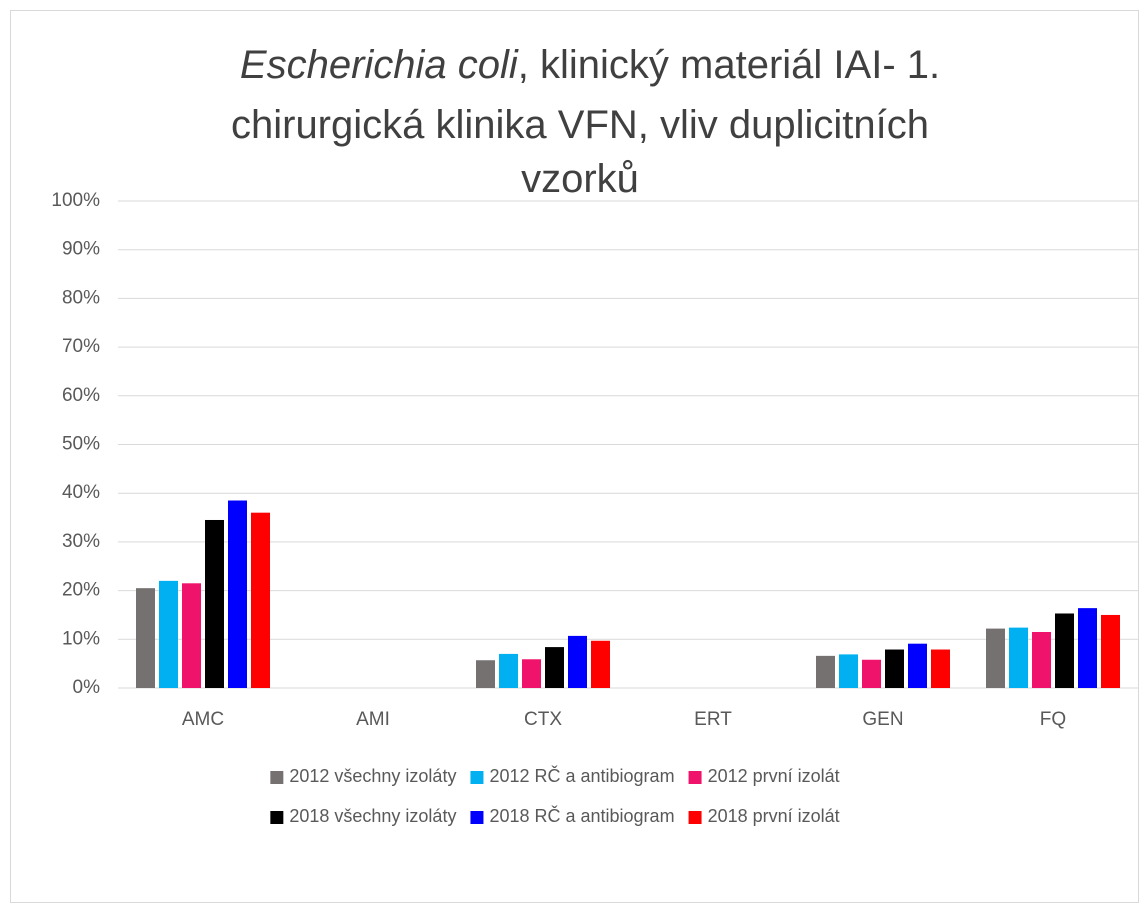 This screenshot has height=904, width=1140. What do you see at coordinates (81, 444) in the screenshot?
I see `y-tick-label: 50%` at bounding box center [81, 444].